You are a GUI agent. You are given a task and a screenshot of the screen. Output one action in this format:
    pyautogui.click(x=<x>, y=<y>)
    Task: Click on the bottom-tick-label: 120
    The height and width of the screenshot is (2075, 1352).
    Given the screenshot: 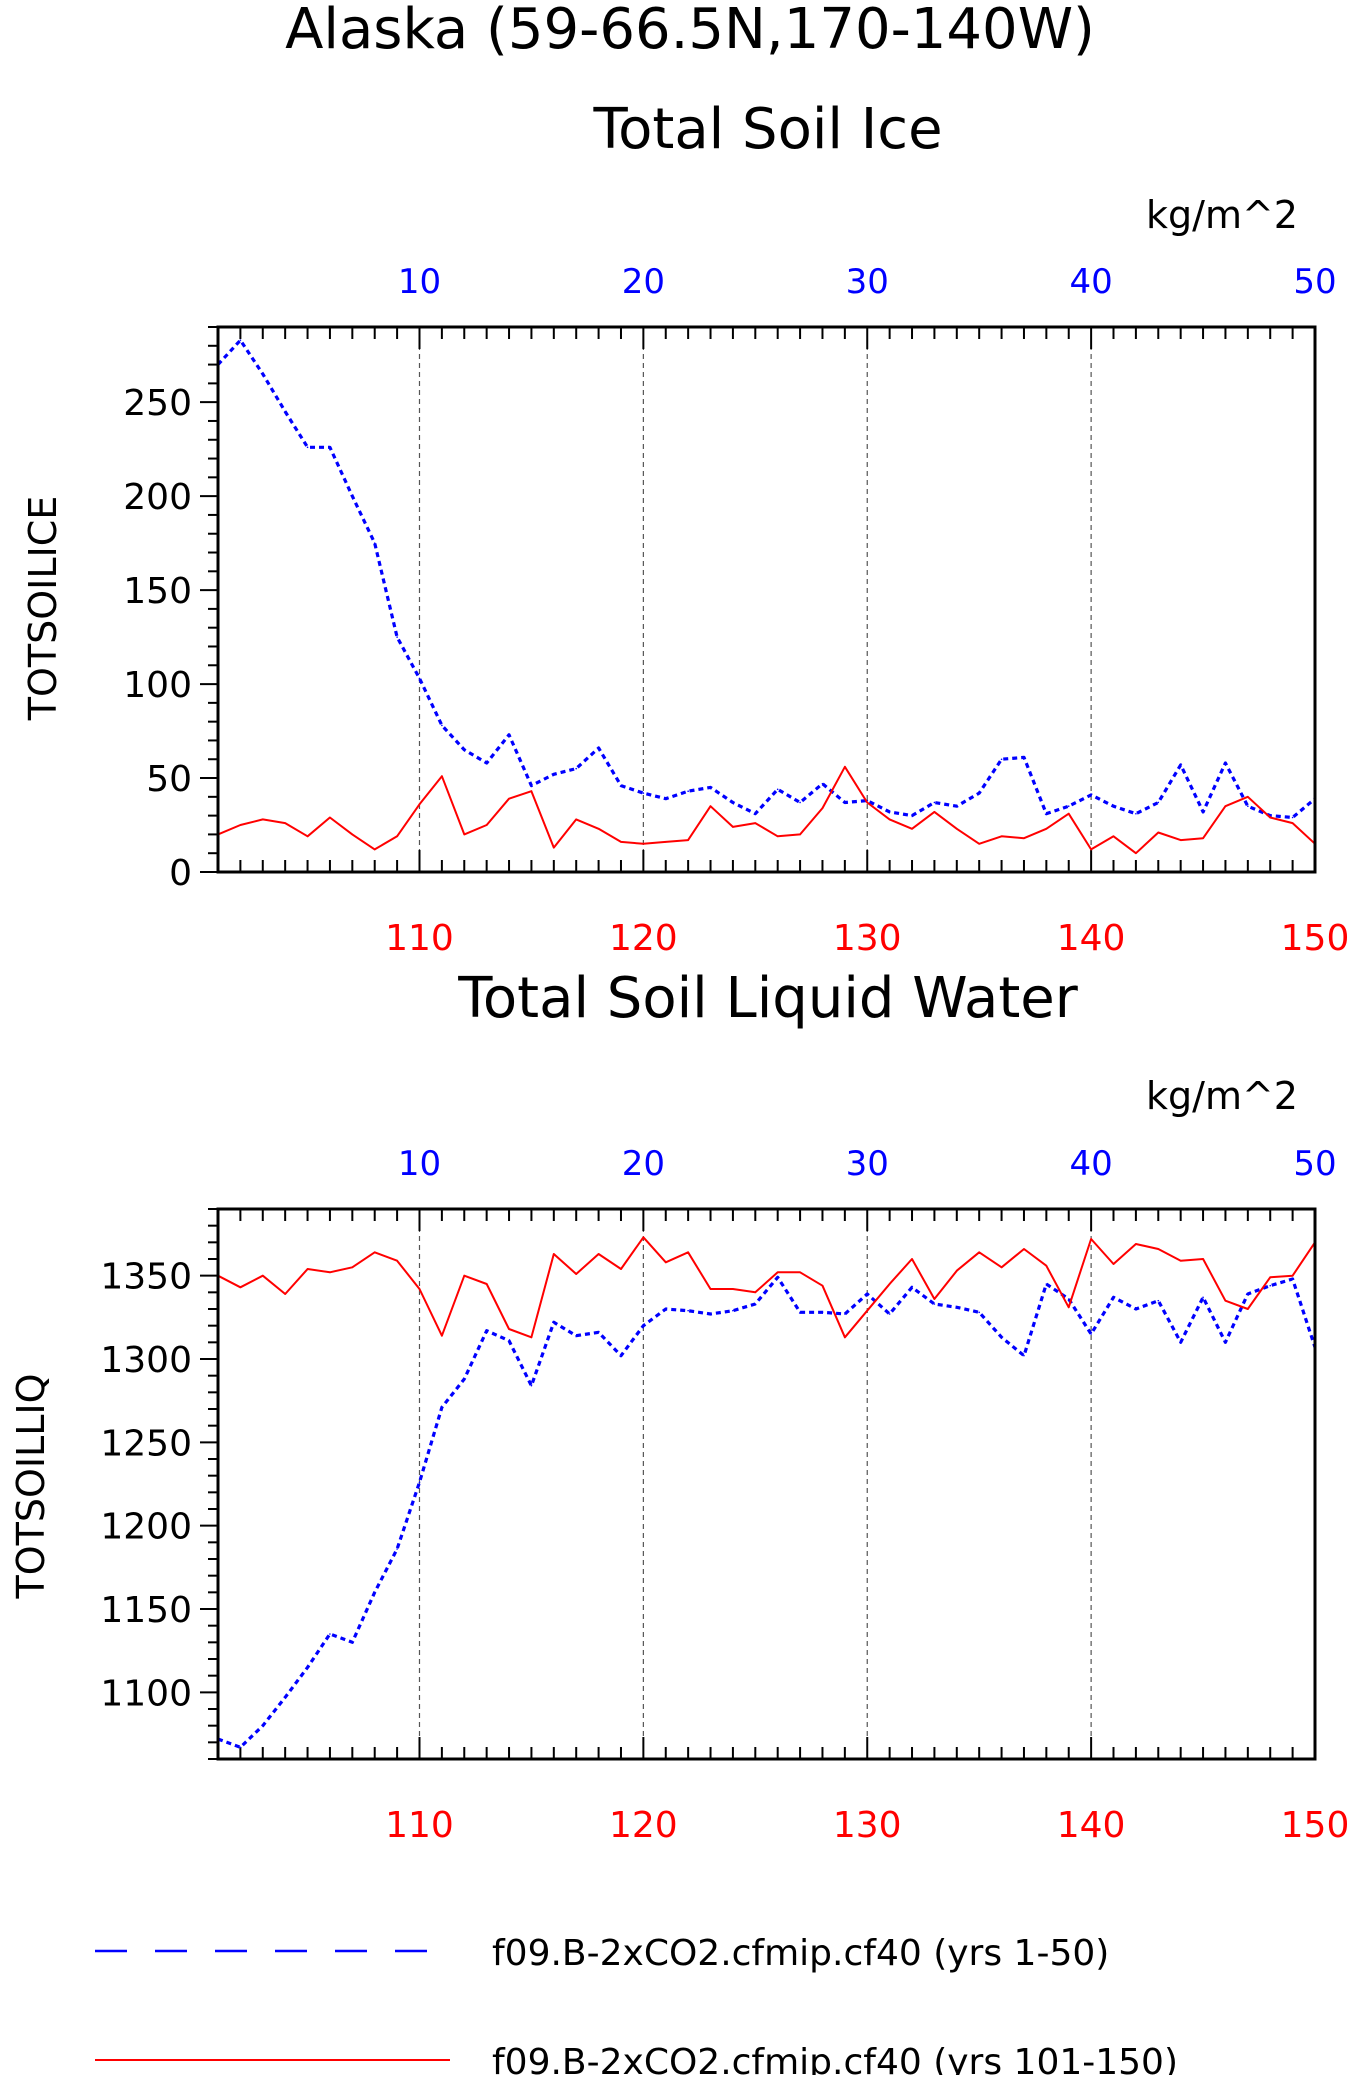 What is the action you would take?
    pyautogui.click(x=643, y=938)
    